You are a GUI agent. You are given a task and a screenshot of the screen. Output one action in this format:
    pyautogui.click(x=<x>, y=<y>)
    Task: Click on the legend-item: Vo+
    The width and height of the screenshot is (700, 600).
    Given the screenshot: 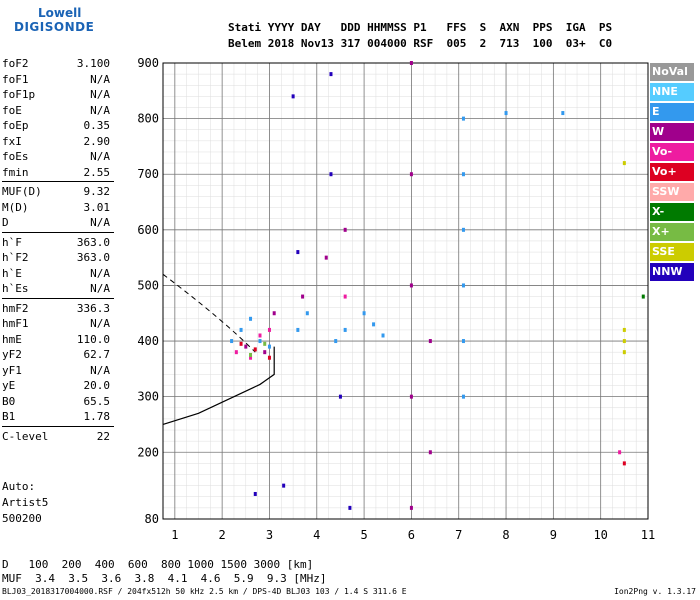 What is the action you would take?
    pyautogui.click(x=672, y=172)
    